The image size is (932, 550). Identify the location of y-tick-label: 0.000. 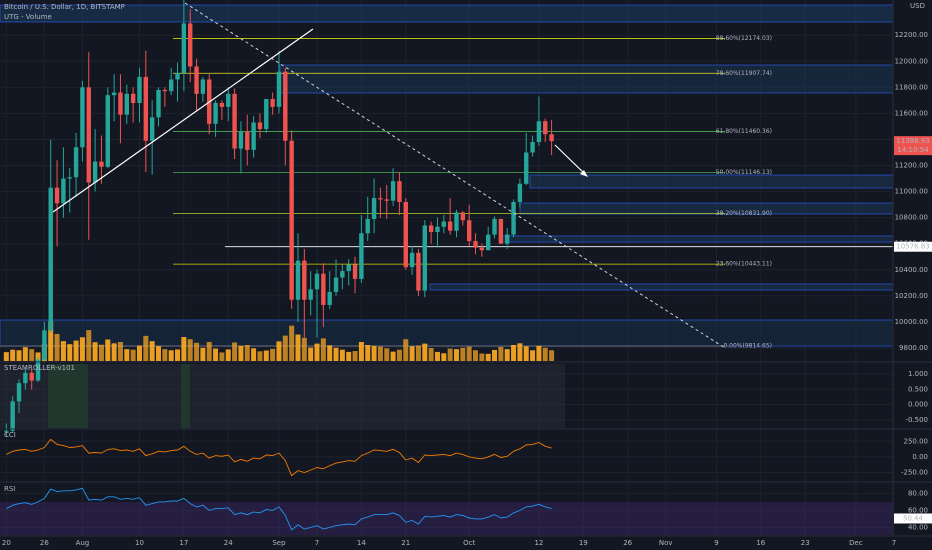
(918, 405).